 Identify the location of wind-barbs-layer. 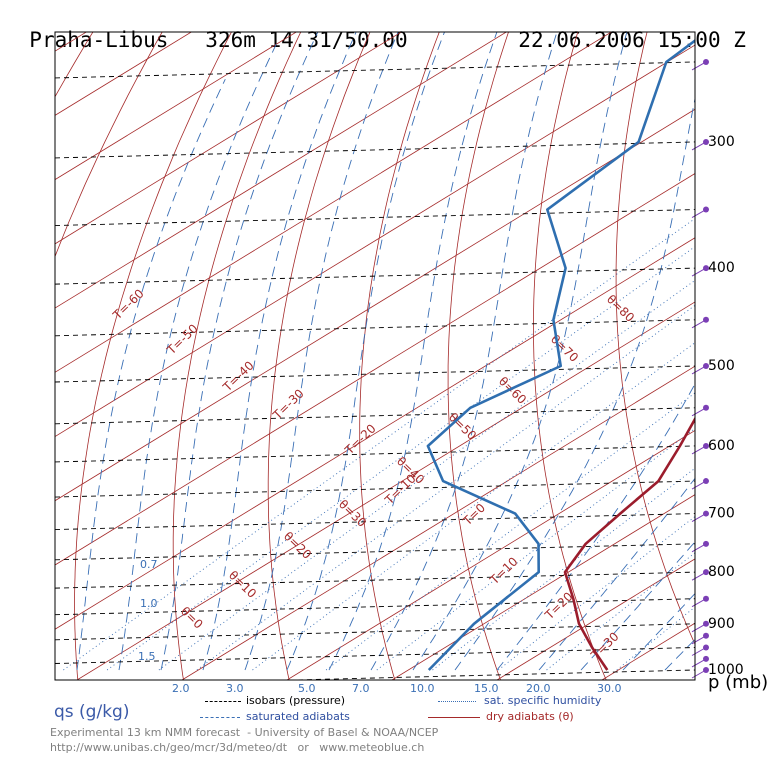
(700, 368).